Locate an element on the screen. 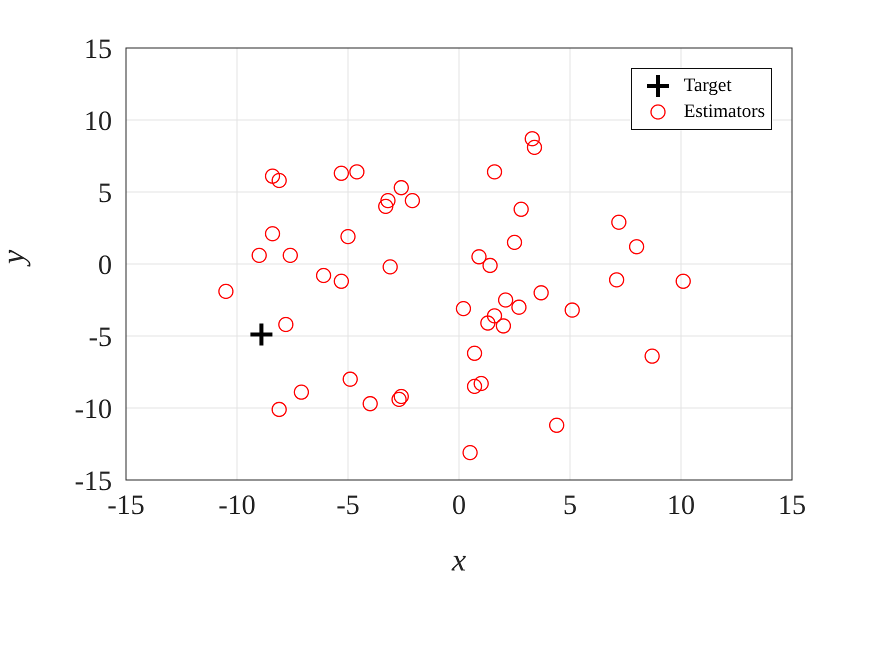 The width and height of the screenshot is (875, 657). x-tick-label: 5 is located at coordinates (570, 505).